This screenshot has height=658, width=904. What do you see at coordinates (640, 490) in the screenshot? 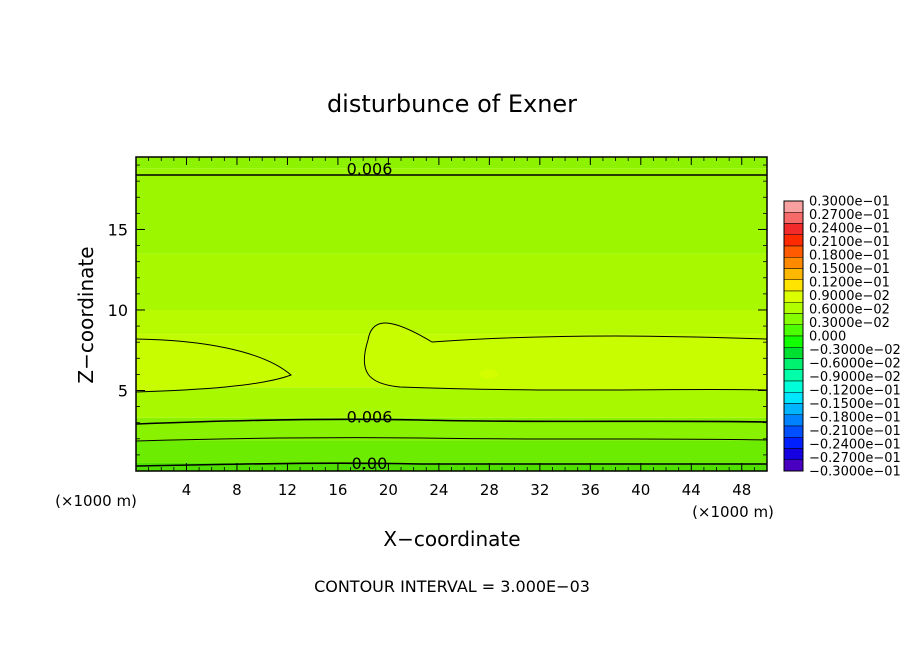
I see `x-tick-label: 40` at bounding box center [640, 490].